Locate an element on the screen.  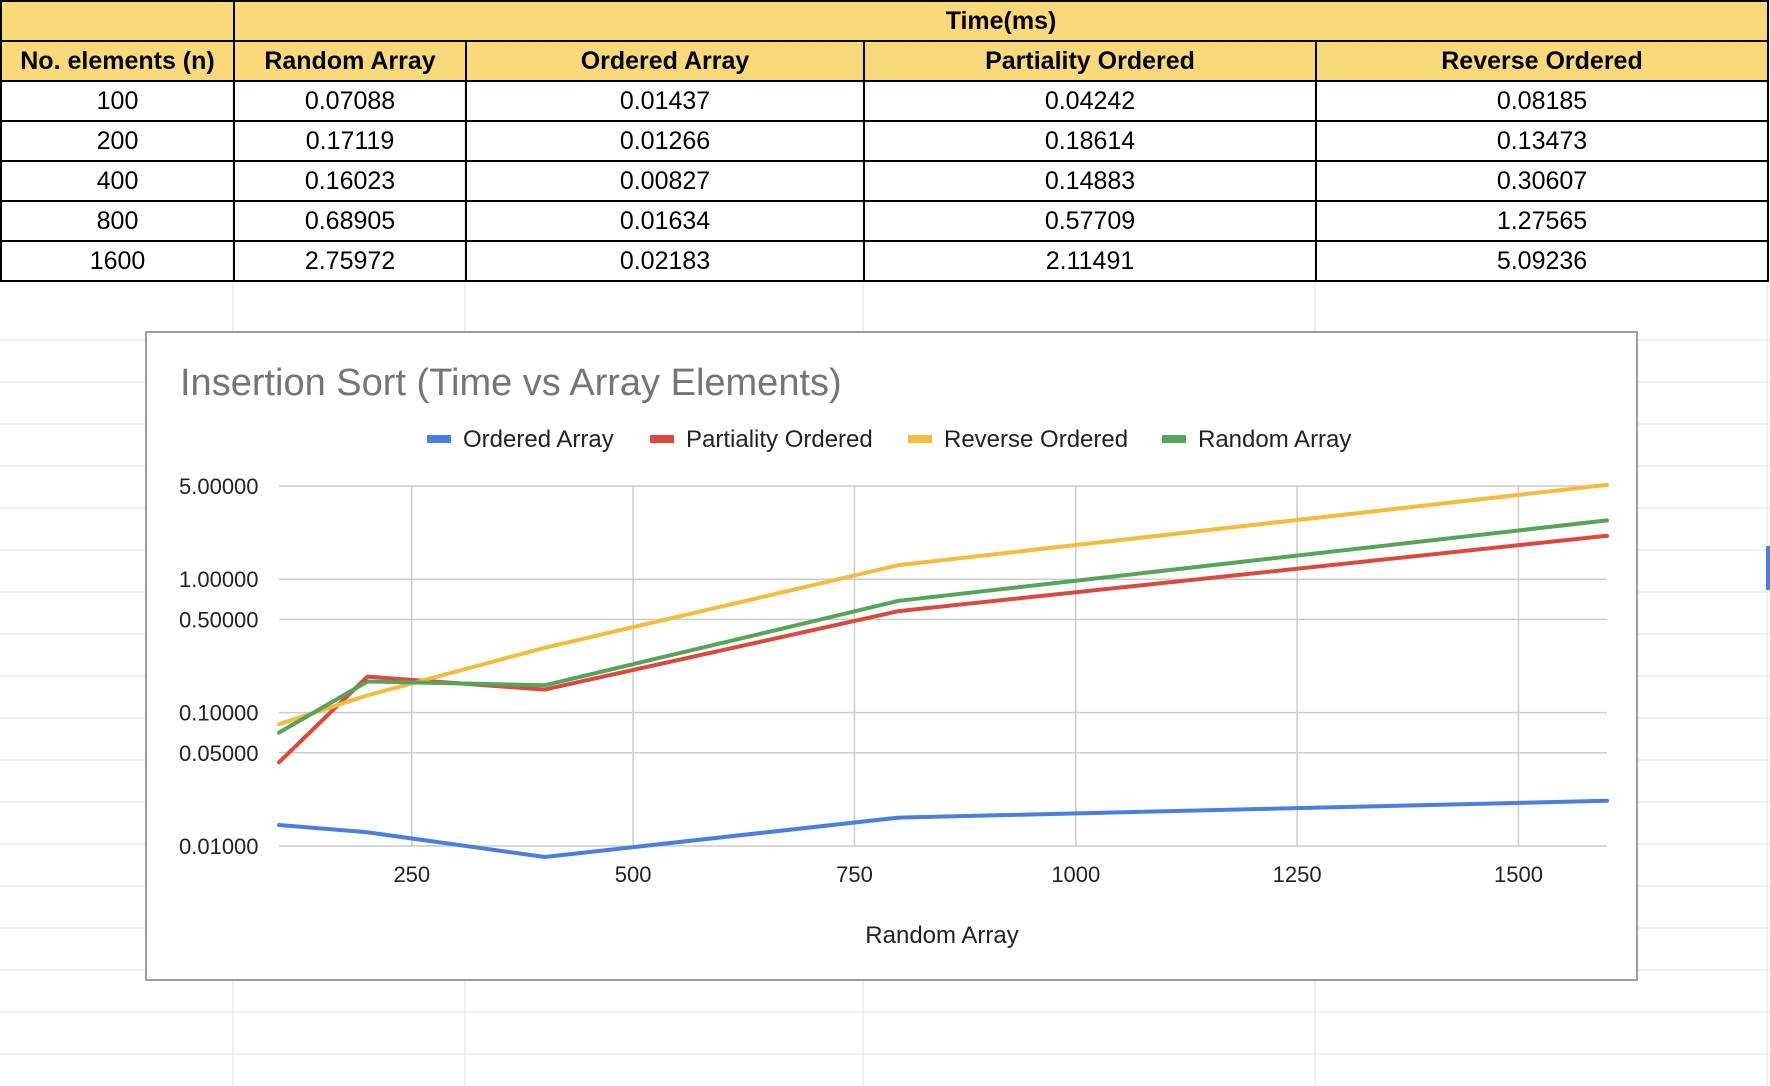
legend-item-label: Random Array is located at coordinates (1274, 439).